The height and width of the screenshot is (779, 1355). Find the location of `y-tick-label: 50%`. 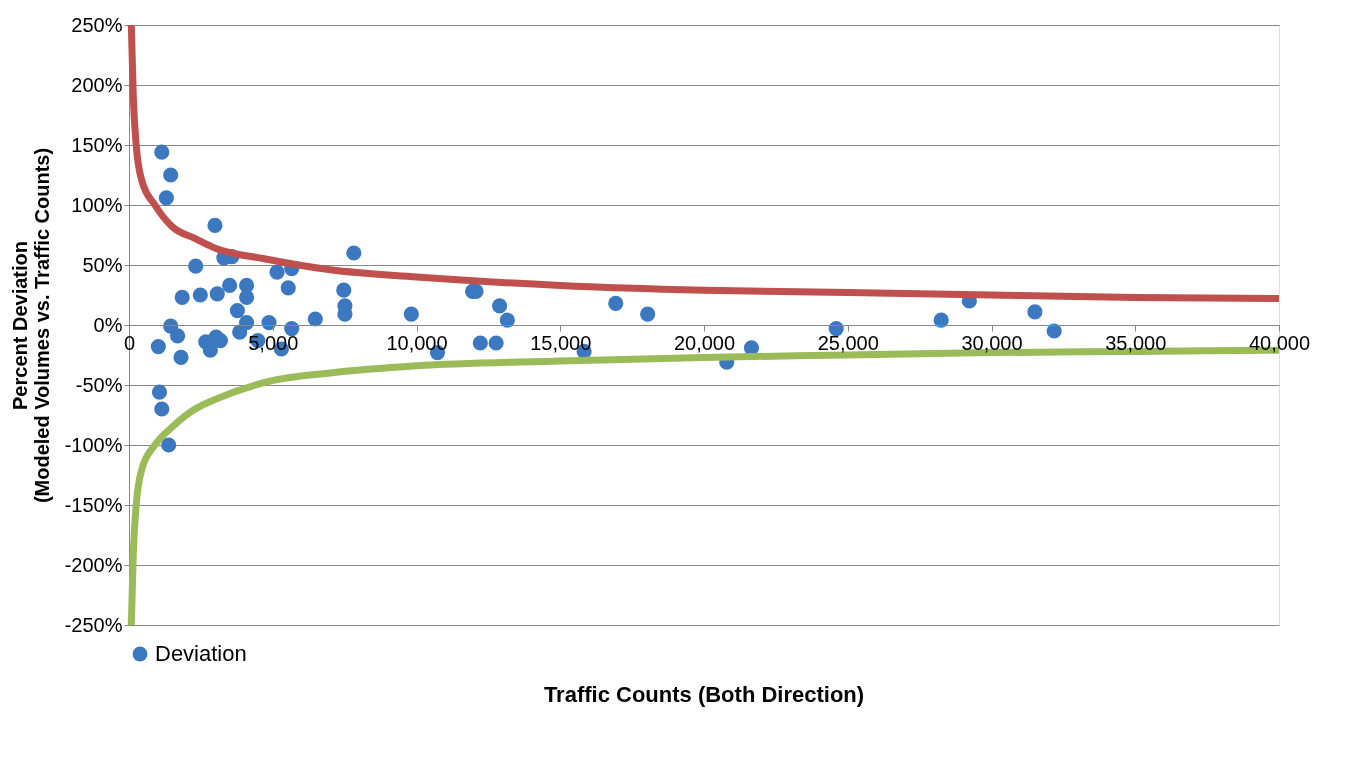

y-tick-label: 50% is located at coordinates (102, 264).